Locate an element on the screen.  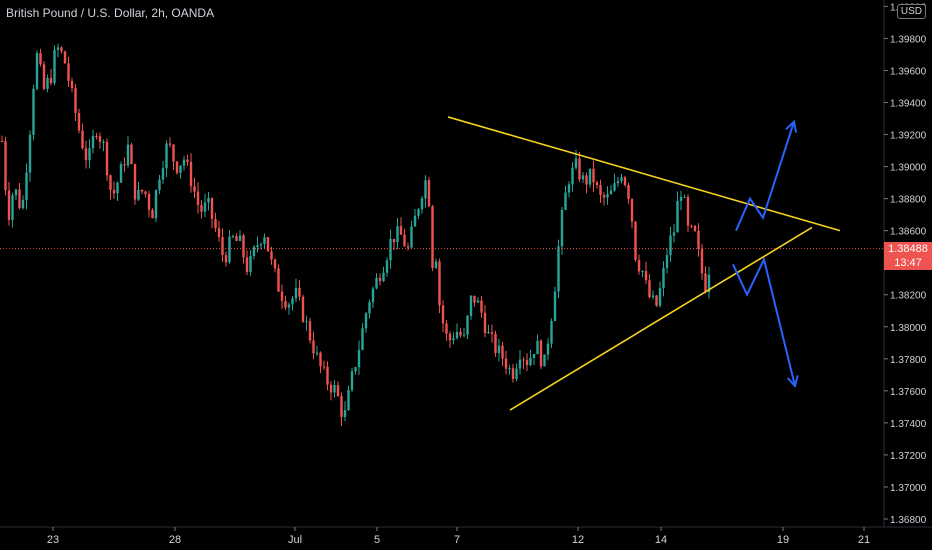
currency-button: USD is located at coordinates (911, 11).